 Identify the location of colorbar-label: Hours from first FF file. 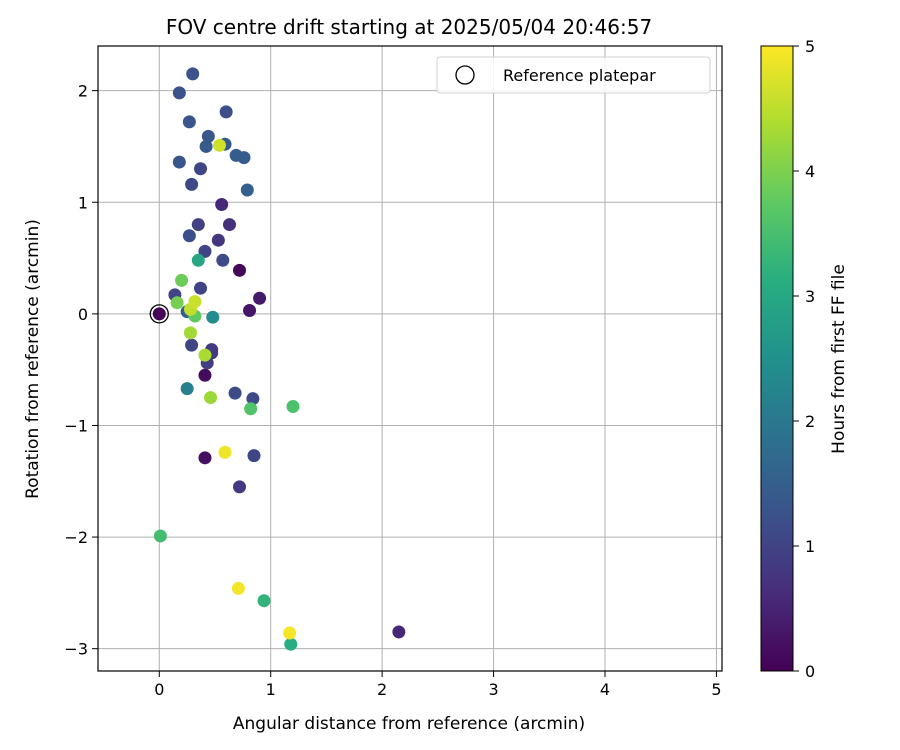
(839, 359).